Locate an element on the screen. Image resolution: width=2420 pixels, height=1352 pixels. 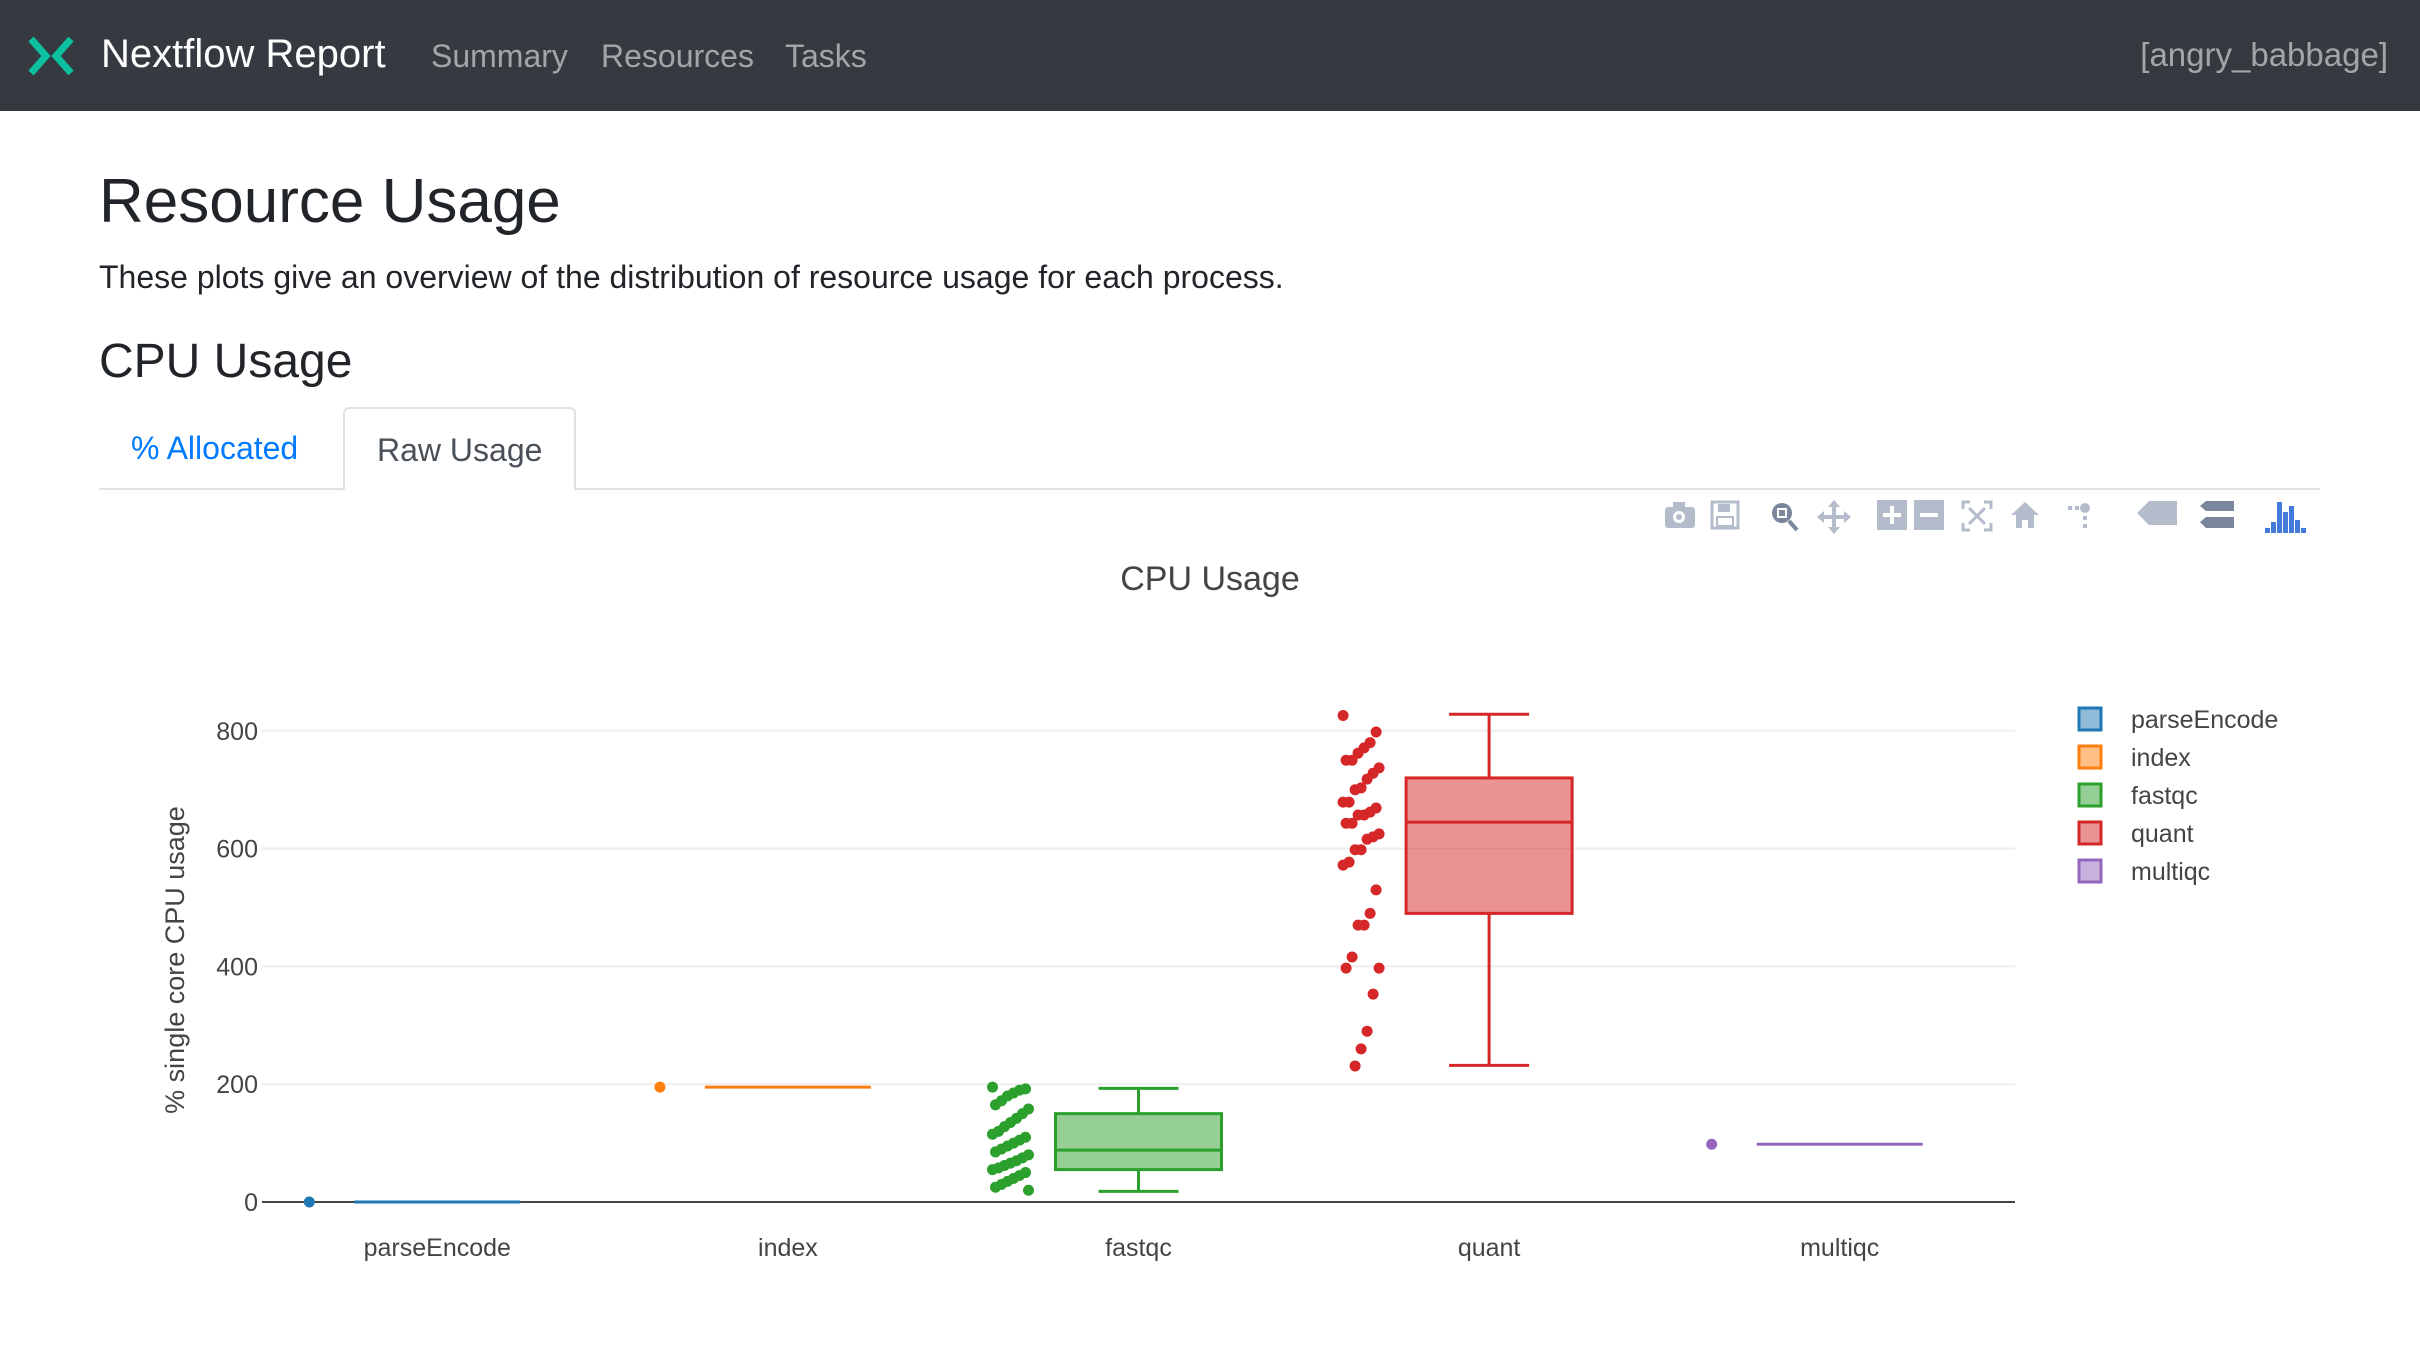
spike-lines-icon is located at coordinates (2079, 515).